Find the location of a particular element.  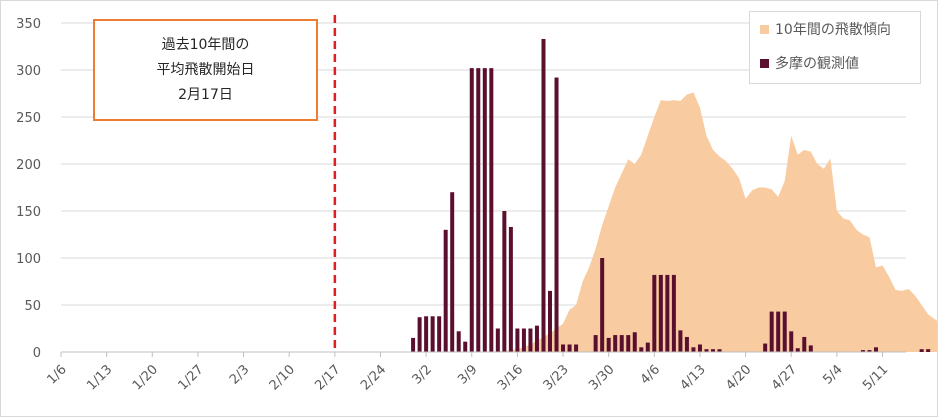

x-tick-label: 2/3 is located at coordinates (239, 374).